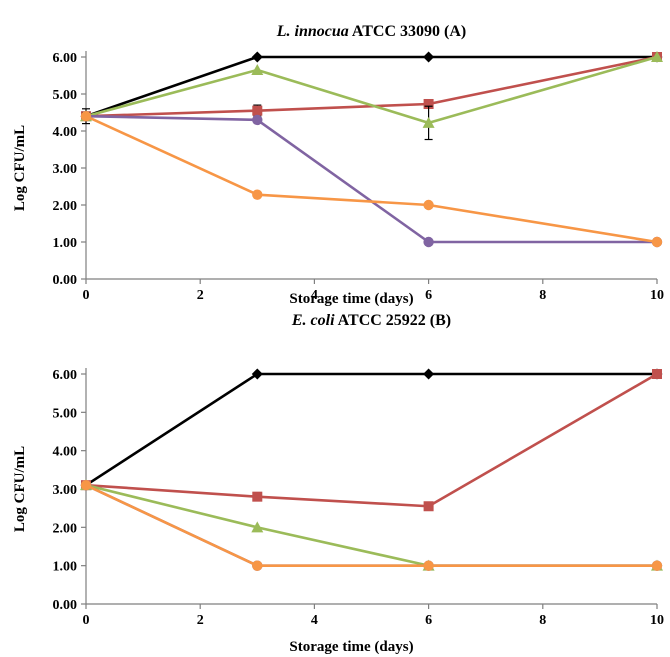 This screenshot has height=657, width=670. What do you see at coordinates (312, 31) in the screenshot?
I see `chart-title-italic: L. innocua` at bounding box center [312, 31].